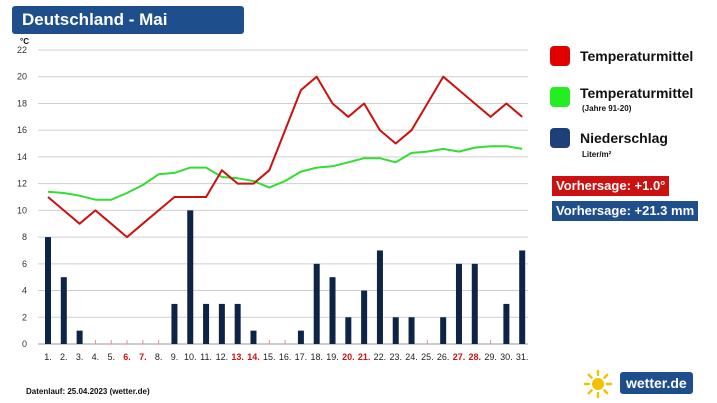 The width and height of the screenshot is (717, 403). I want to click on x-tick-label: 9., so click(175, 357).